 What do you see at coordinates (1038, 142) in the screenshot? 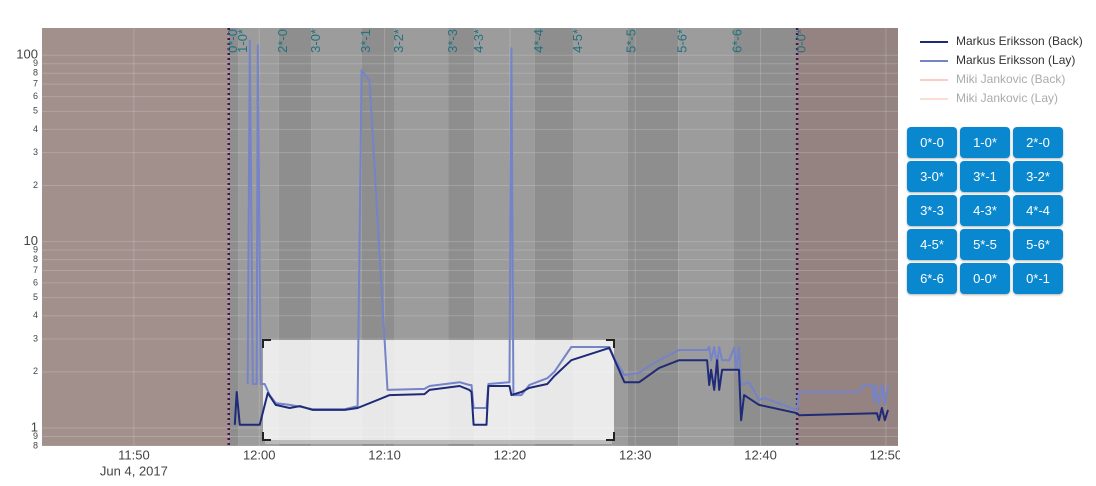
I see `score-button: 2*-0` at bounding box center [1038, 142].